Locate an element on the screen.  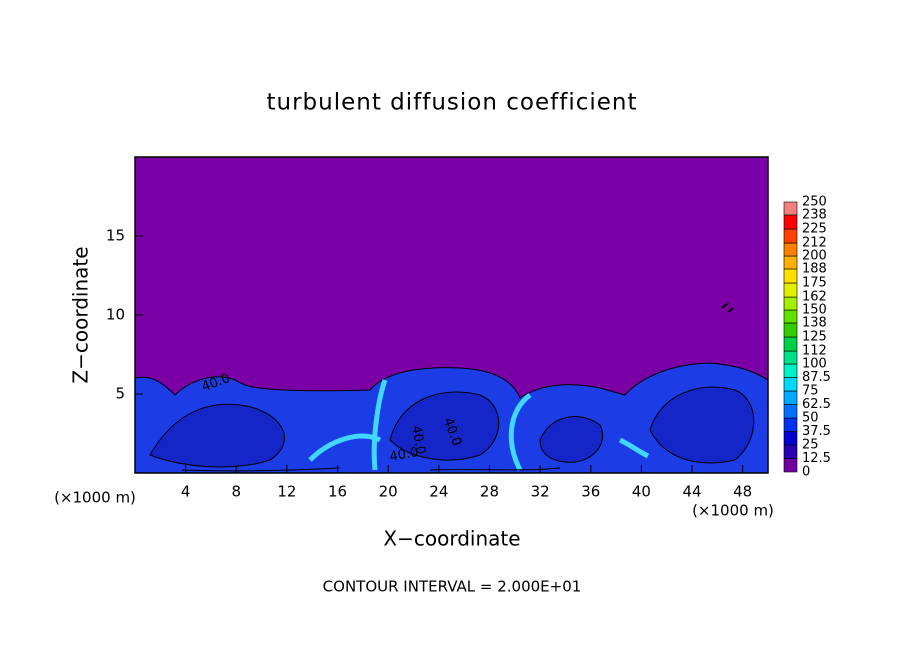
field-speck is located at coordinates (727, 307).